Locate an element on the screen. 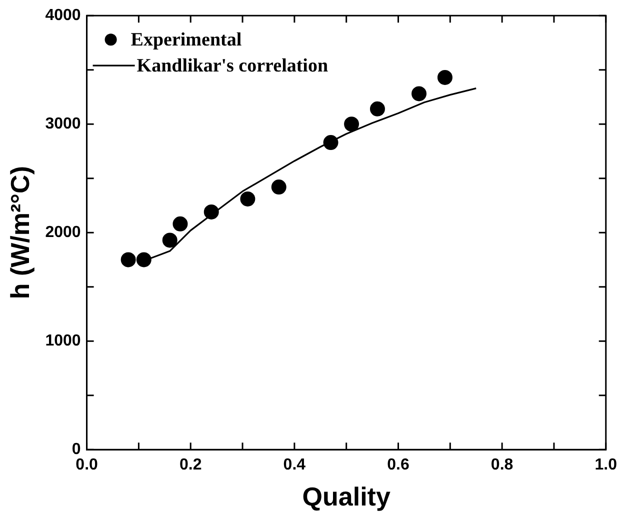  y-tick-label: 0 is located at coordinates (76, 449).